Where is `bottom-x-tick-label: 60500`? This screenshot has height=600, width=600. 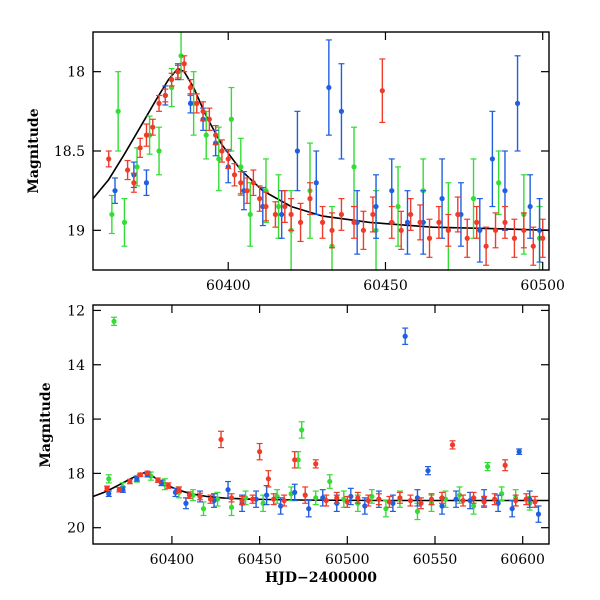 bottom-x-tick-label: 60500 is located at coordinates (347, 560).